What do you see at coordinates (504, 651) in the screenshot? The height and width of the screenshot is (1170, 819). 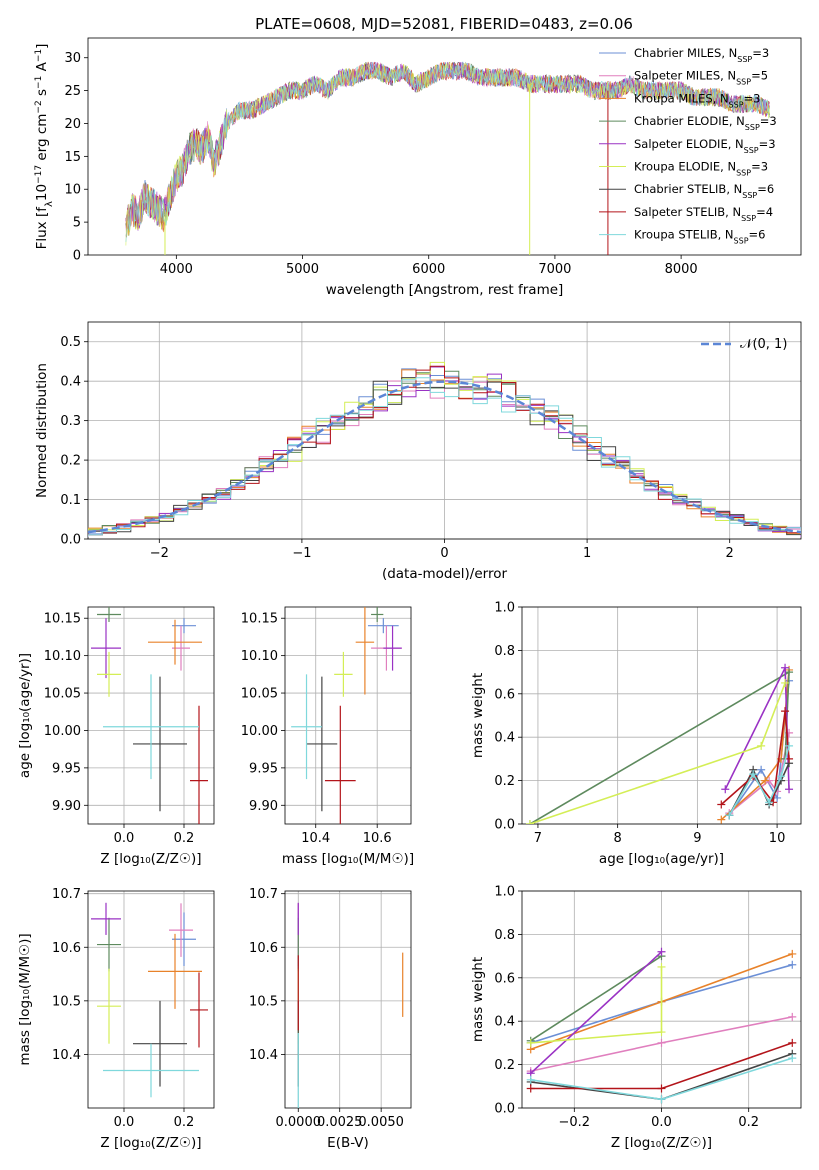 I see `weight_vs_age-ytick-label-4: 0.8` at bounding box center [504, 651].